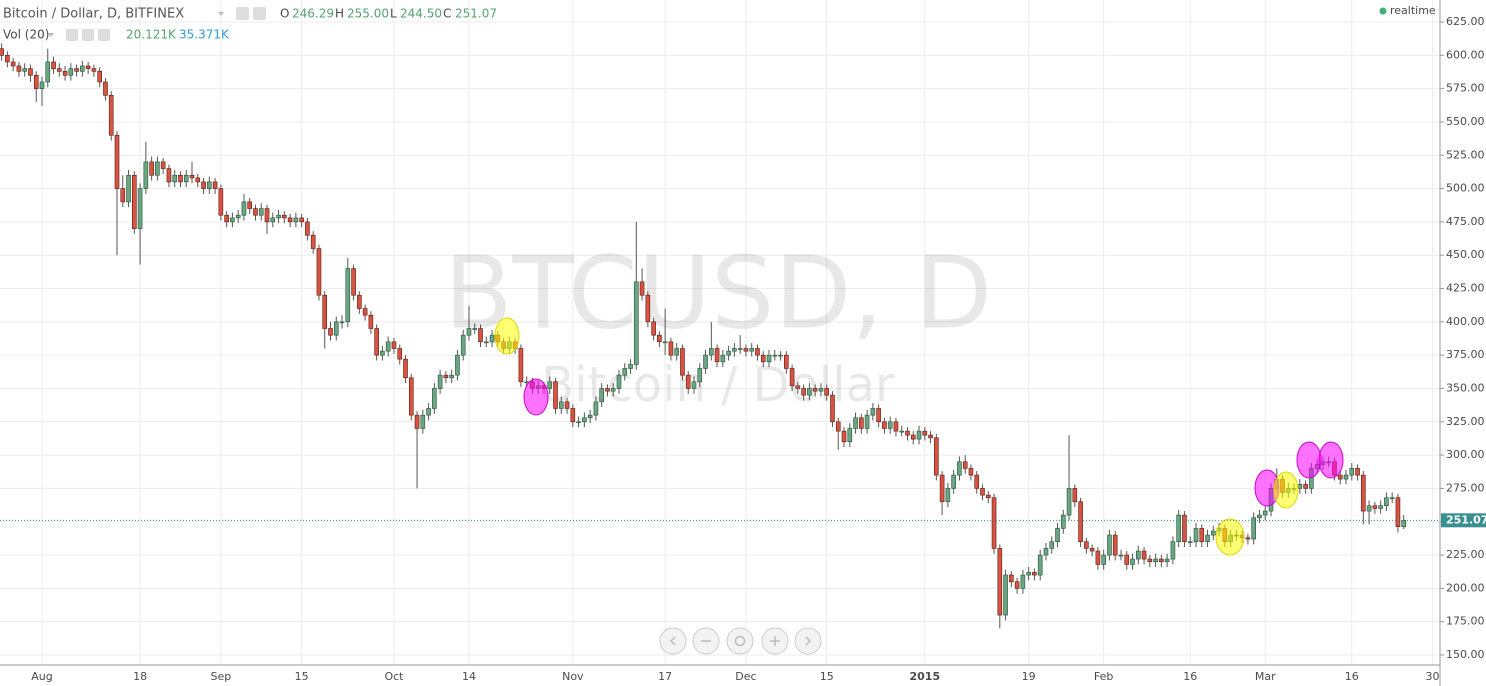  I want to click on y-tick-label: 325.00, so click(1465, 421).